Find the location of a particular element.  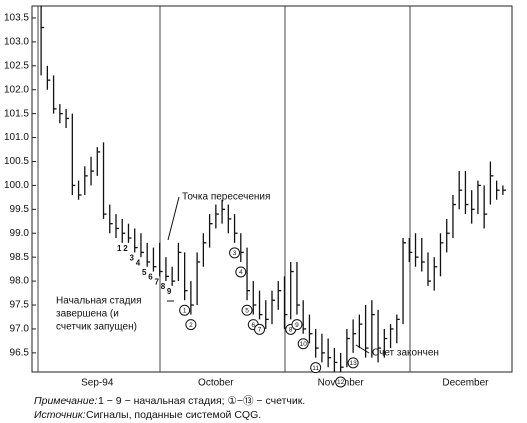

countdown-count: 3 is located at coordinates (235, 253).